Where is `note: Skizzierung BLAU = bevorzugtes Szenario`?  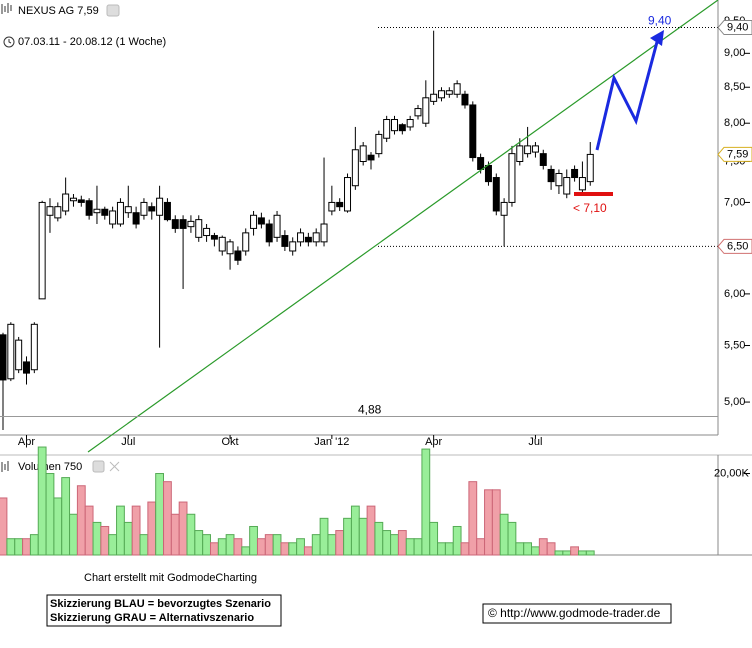
note: Skizzierung BLAU = bevorzugtes Szenario is located at coordinates (160, 604).